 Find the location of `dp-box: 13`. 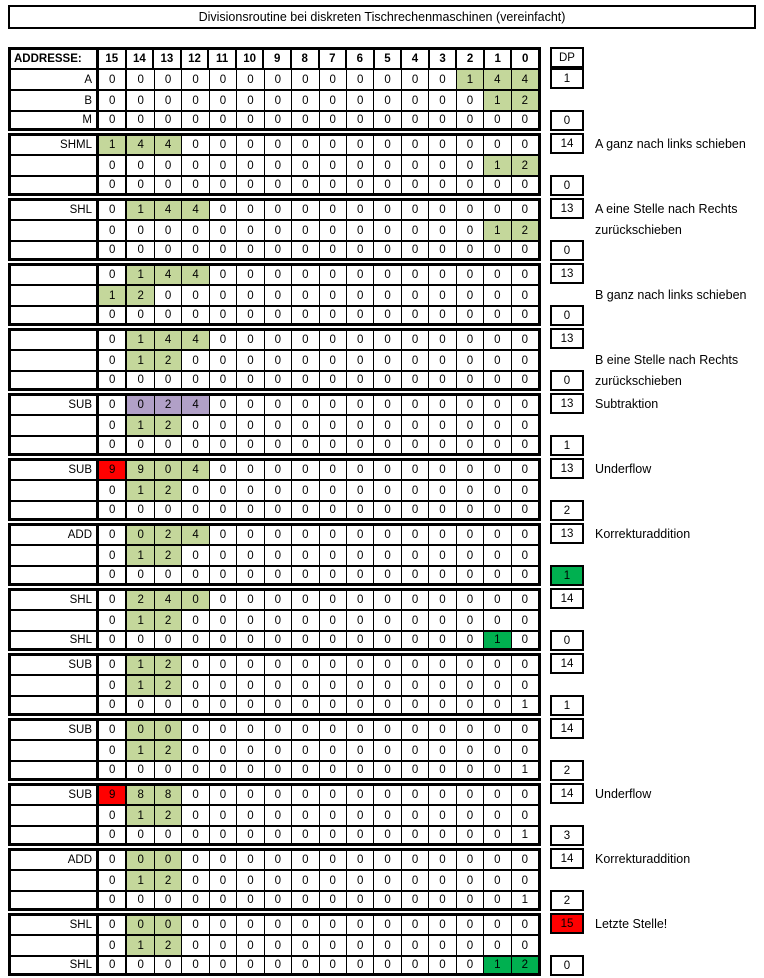

dp-box: 13 is located at coordinates (567, 533).